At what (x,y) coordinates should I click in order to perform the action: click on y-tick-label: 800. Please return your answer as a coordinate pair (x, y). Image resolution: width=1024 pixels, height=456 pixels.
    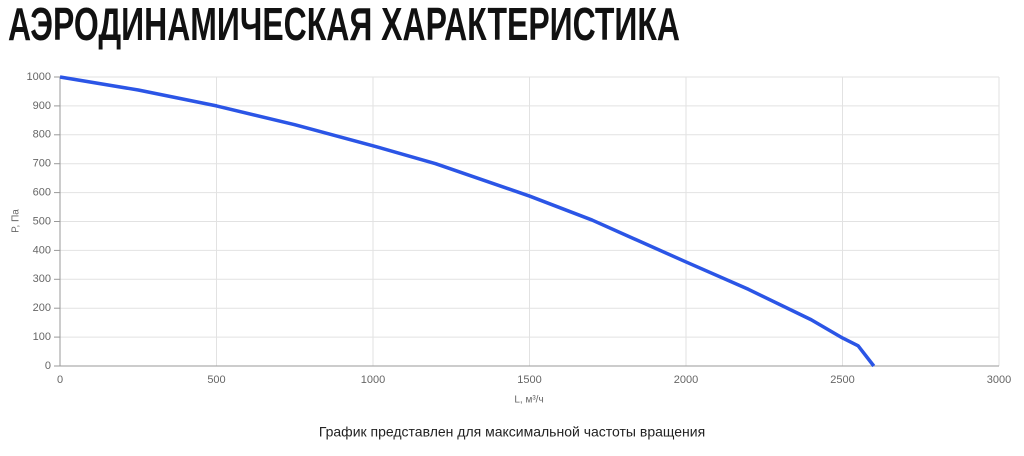
    Looking at the image, I should click on (42, 135).